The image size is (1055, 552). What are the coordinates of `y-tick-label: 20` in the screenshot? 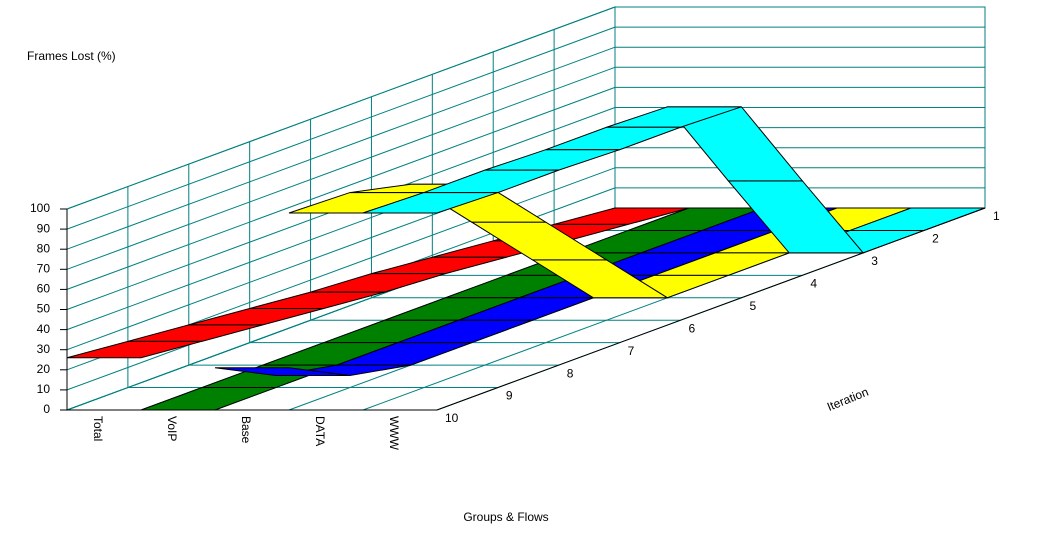 It's located at (44, 369).